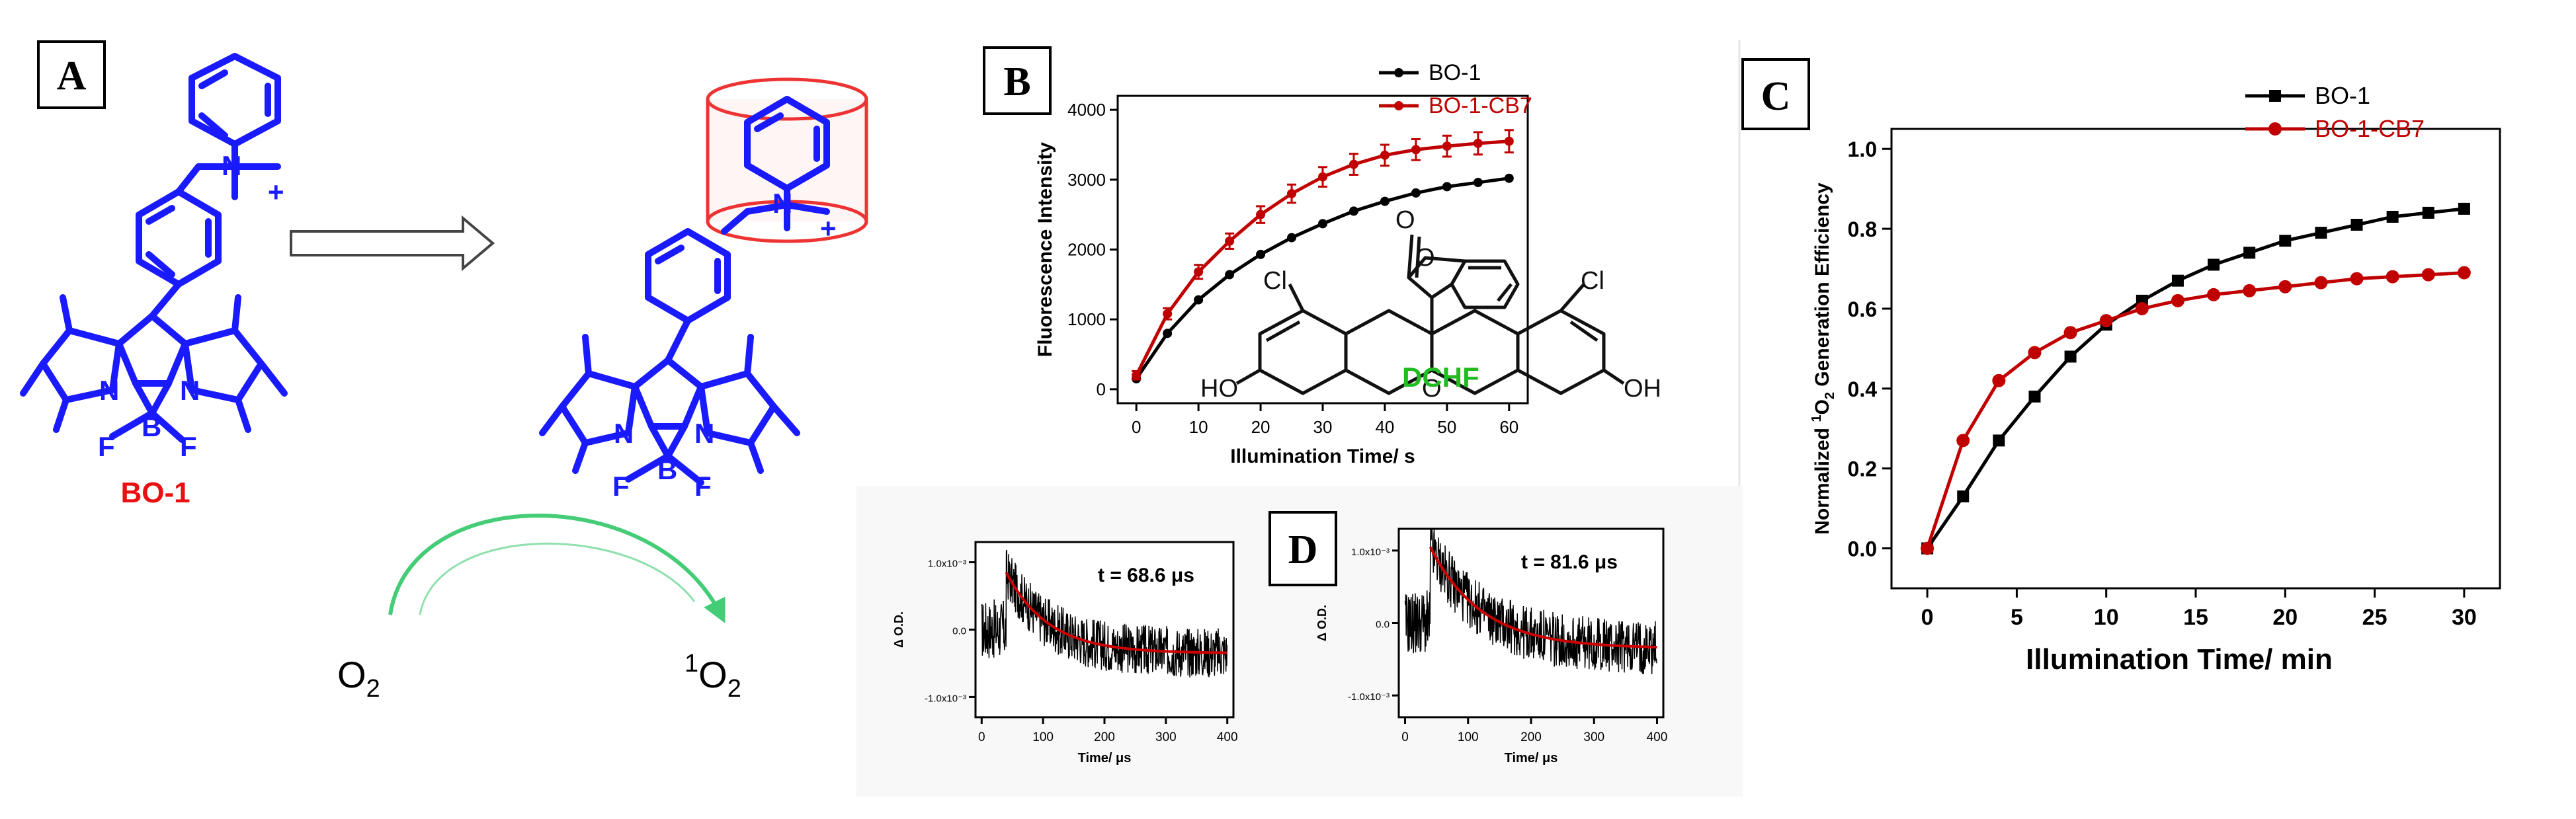 The image size is (2576, 819). What do you see at coordinates (1086, 110) in the screenshot?
I see `chart-b-y-tick-label: 4000` at bounding box center [1086, 110].